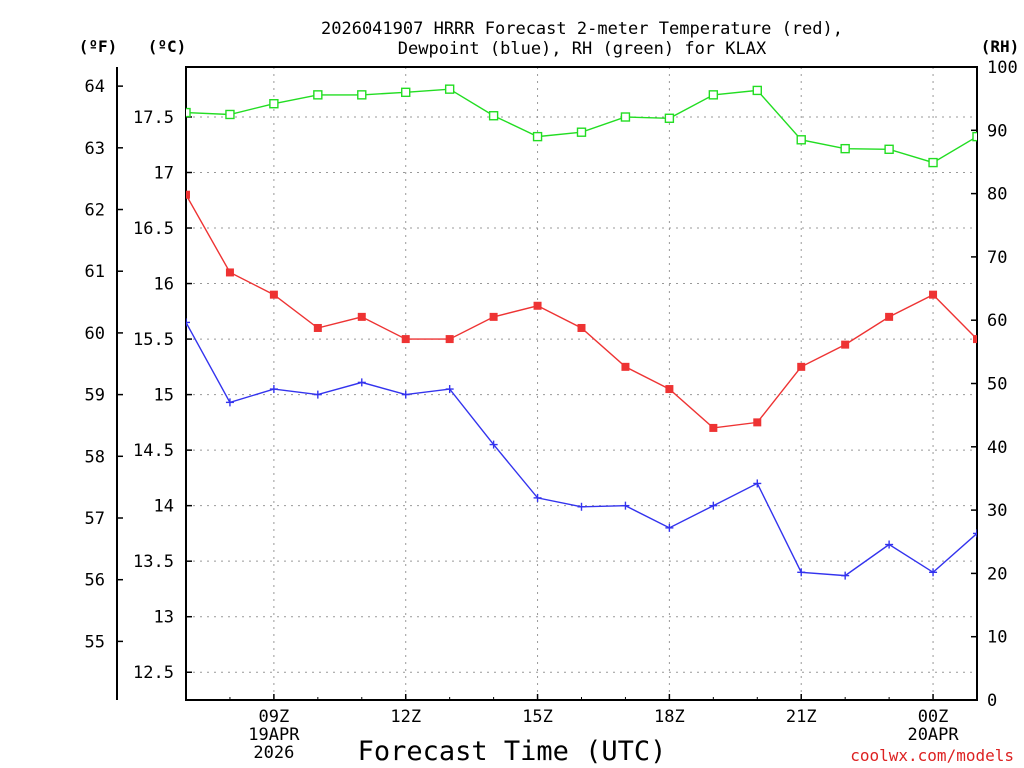  I want to click on celsius-tick-label: 14.5, so click(153, 451).